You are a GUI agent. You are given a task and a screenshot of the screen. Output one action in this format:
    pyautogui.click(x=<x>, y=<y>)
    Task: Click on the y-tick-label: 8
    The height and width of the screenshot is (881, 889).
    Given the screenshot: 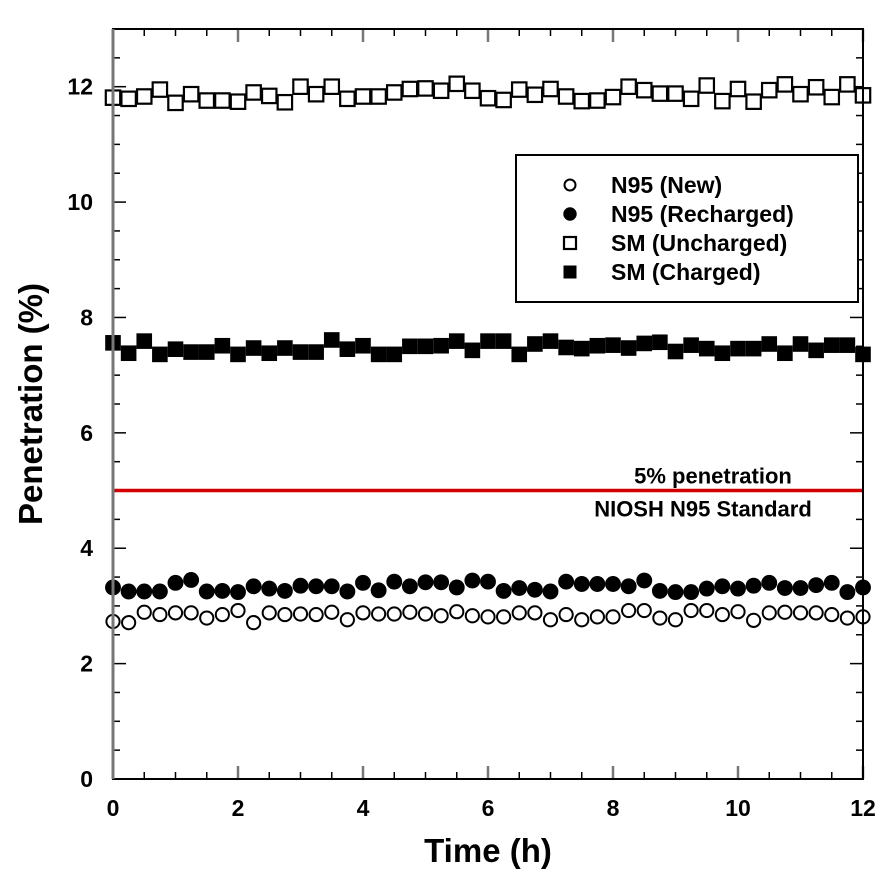 What is the action you would take?
    pyautogui.click(x=86, y=317)
    